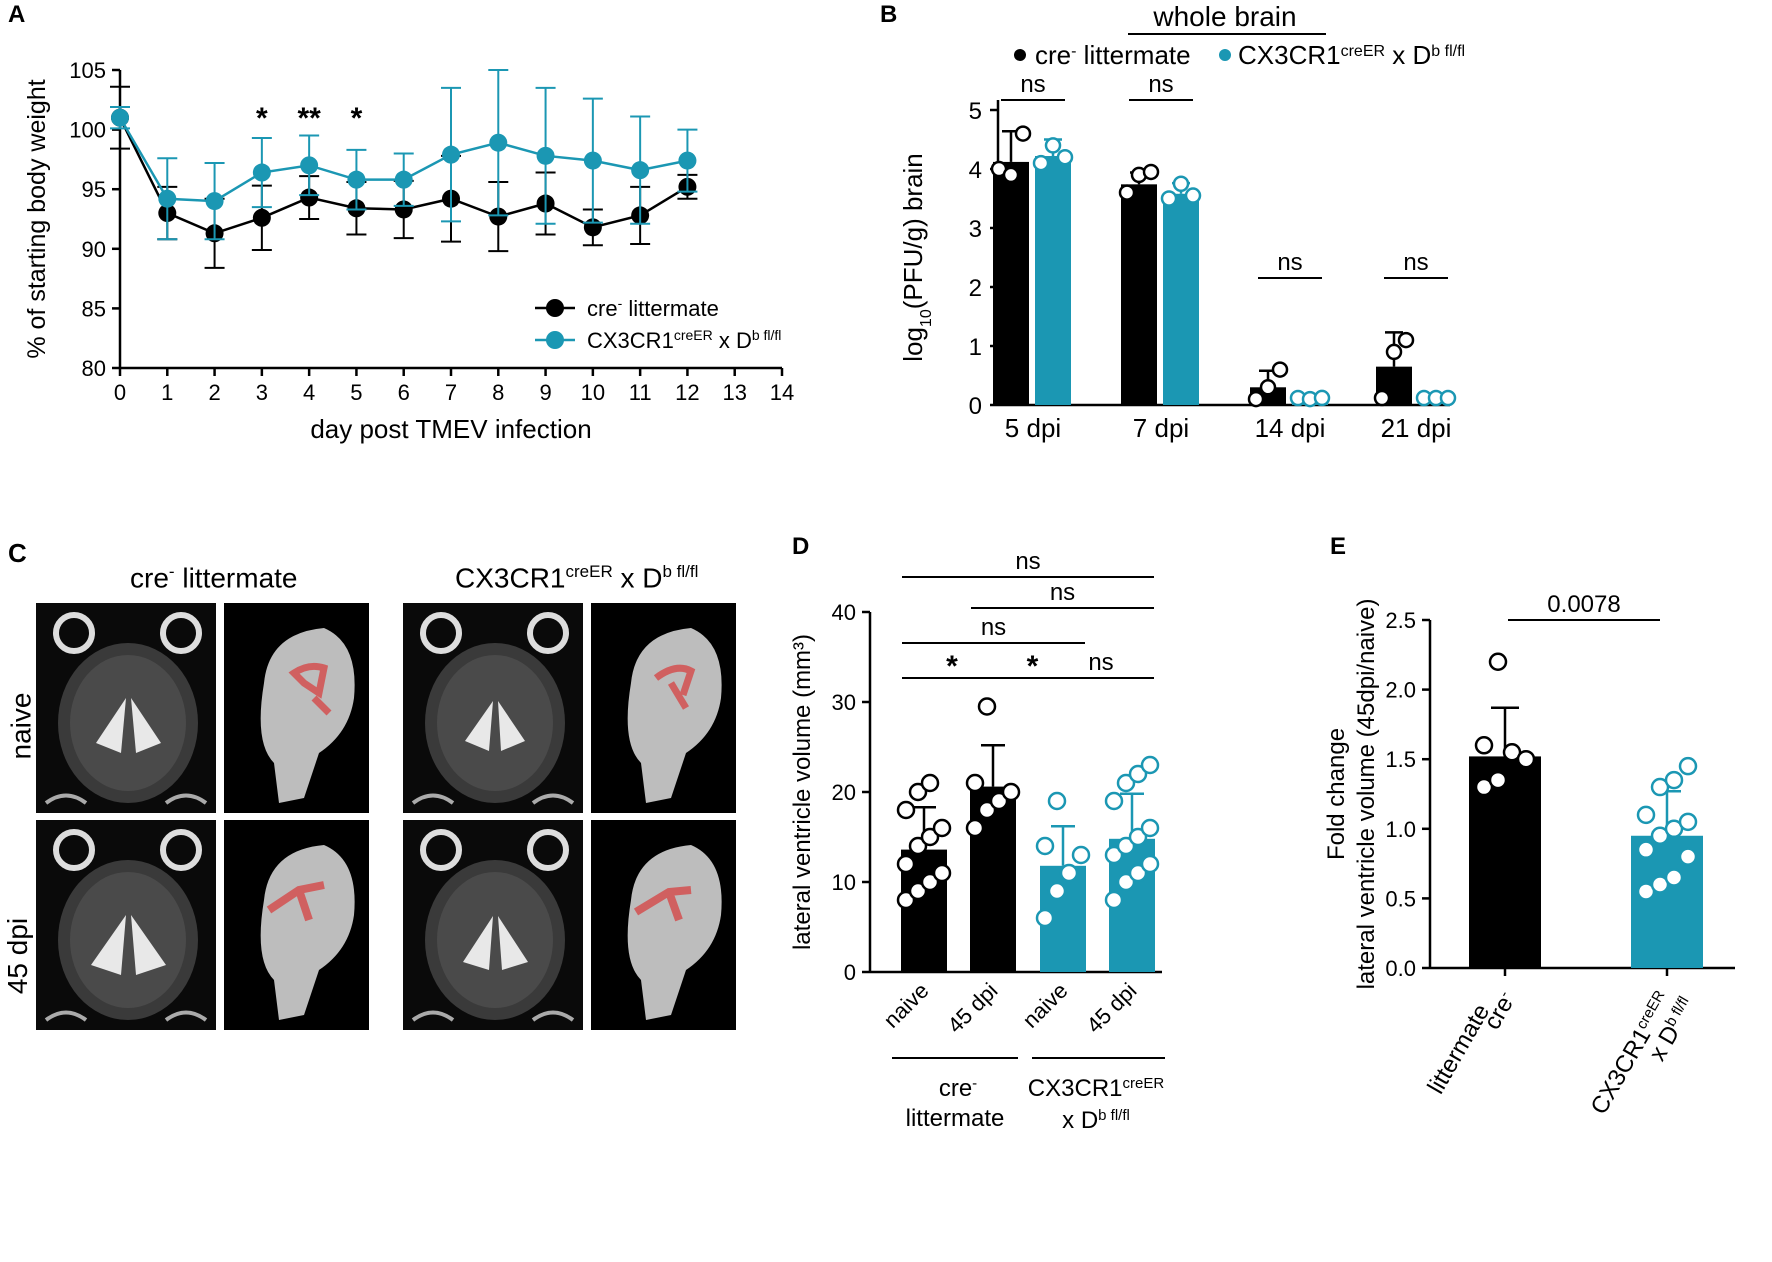 This screenshot has width=1772, height=1262. I want to click on x-tick-label: naive, so click(1045, 1005).